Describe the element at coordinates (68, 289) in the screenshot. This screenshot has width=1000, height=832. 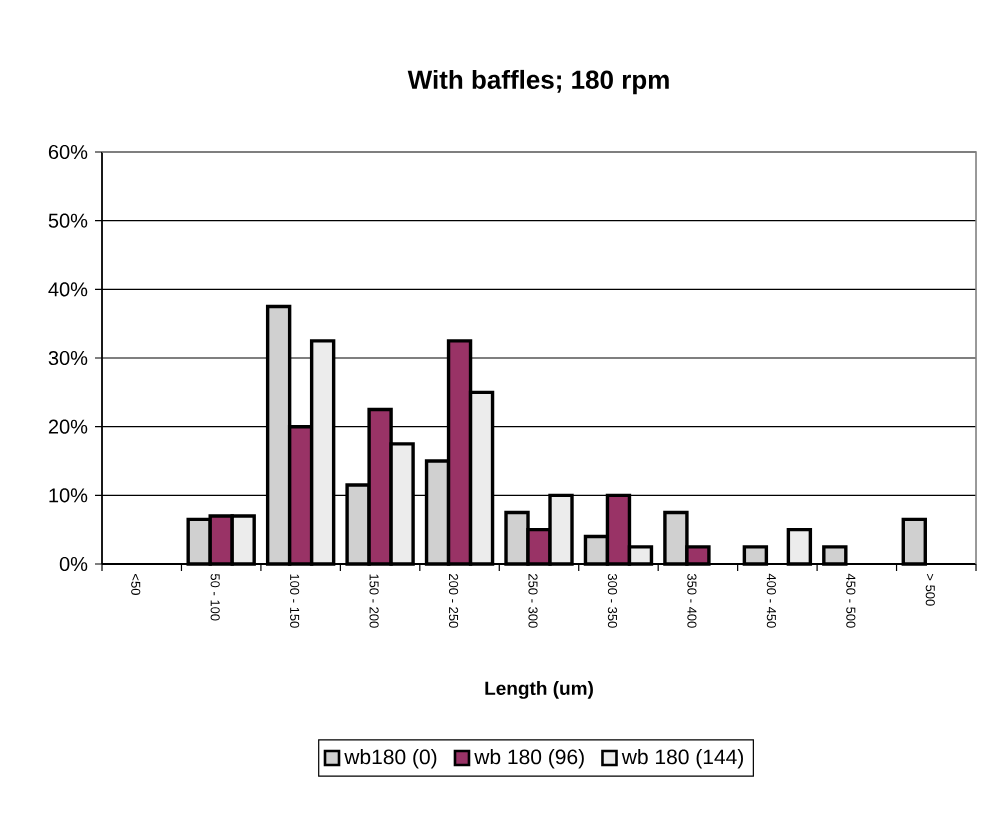
I see `y-tick-label: 40%` at that location.